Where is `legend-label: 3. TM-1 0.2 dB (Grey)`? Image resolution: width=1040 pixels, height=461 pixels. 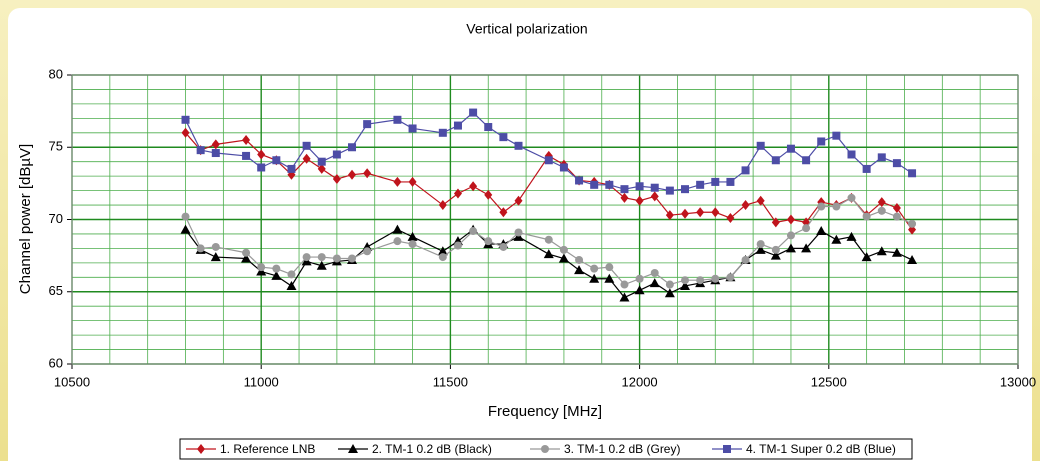 legend-label: 3. TM-1 0.2 dB (Grey) is located at coordinates (622, 449).